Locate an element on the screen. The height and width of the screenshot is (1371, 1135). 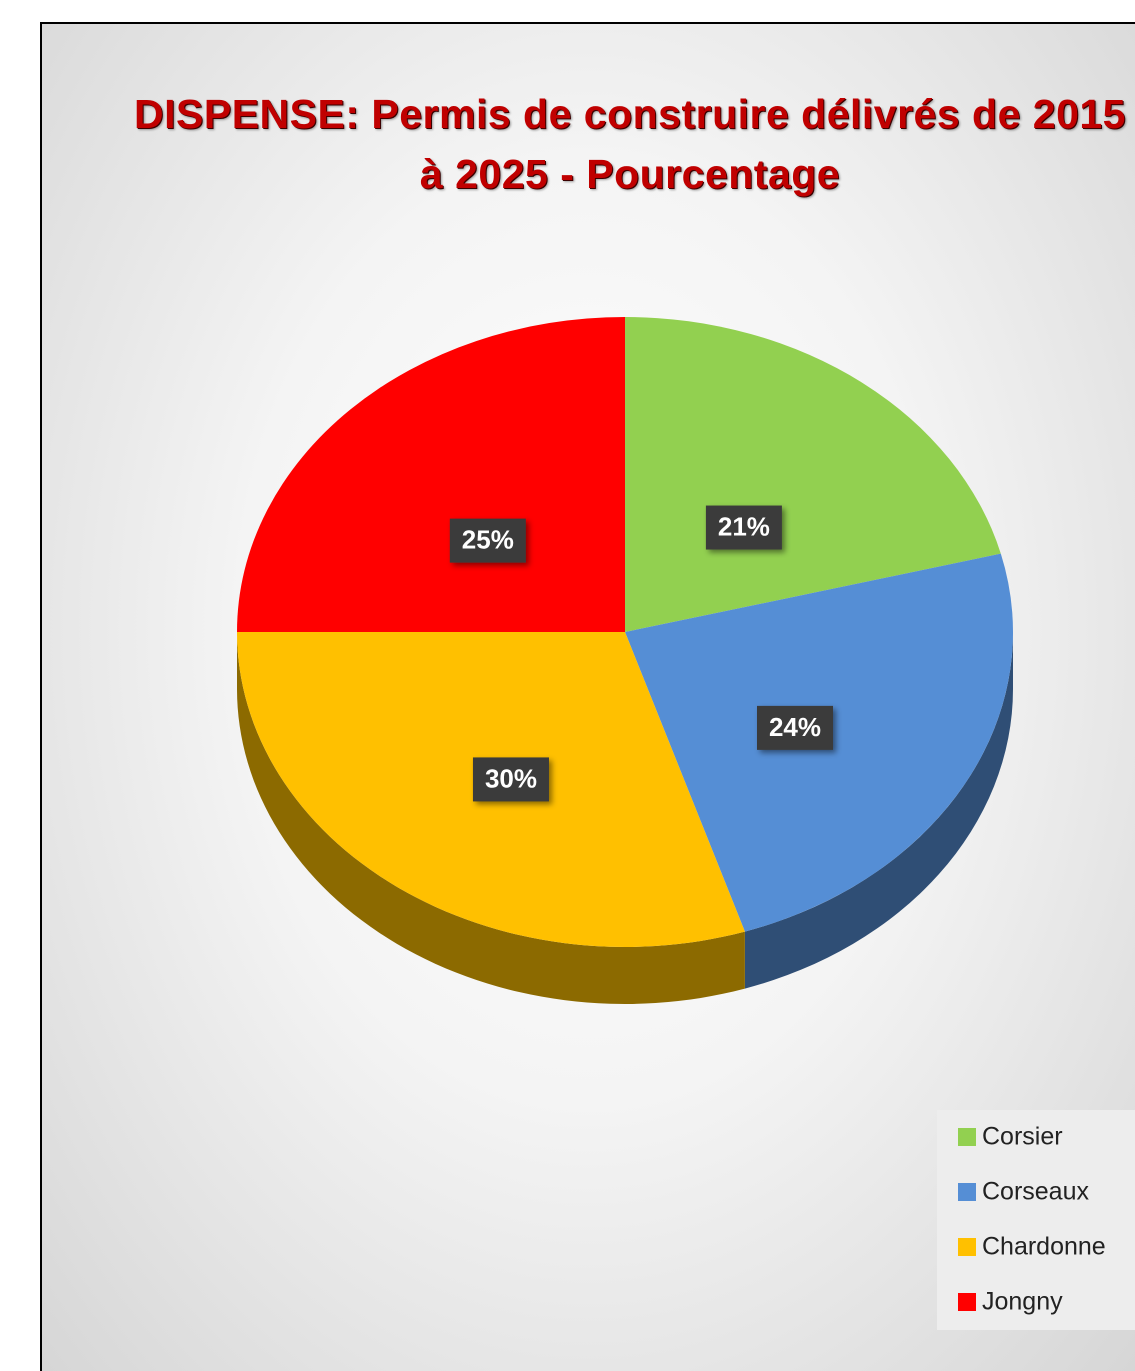
value-label: 25% is located at coordinates (488, 540).